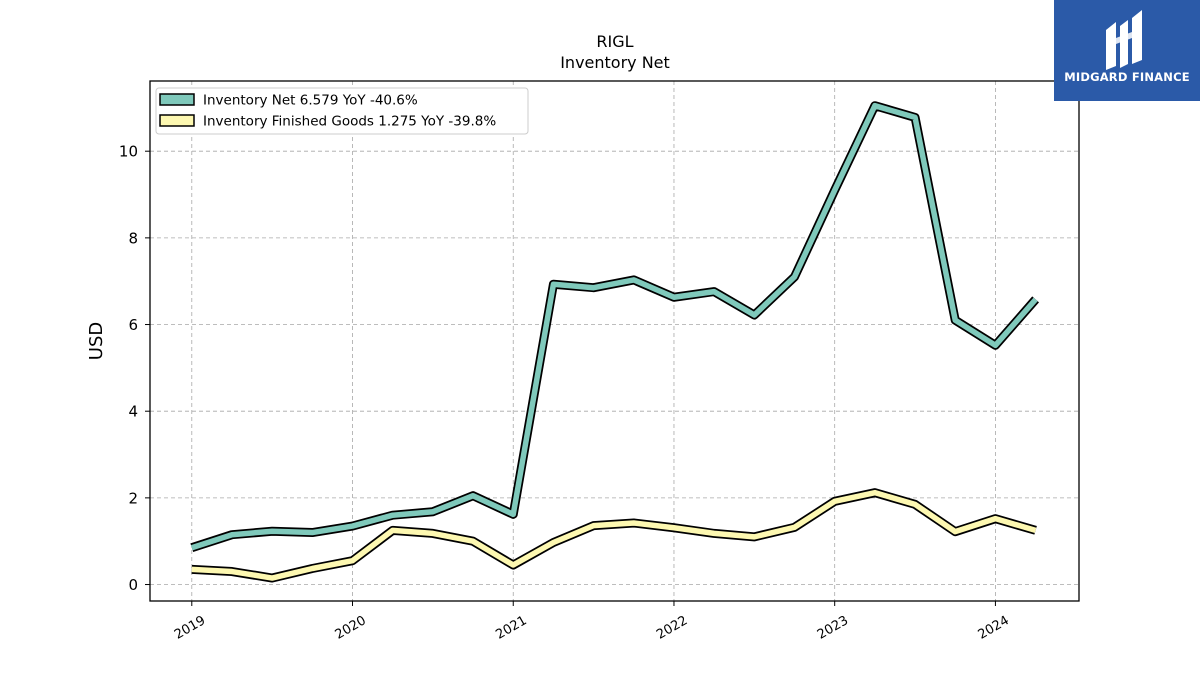 The width and height of the screenshot is (1200, 675). I want to click on x-tick-label-2023: 2023, so click(833, 628).